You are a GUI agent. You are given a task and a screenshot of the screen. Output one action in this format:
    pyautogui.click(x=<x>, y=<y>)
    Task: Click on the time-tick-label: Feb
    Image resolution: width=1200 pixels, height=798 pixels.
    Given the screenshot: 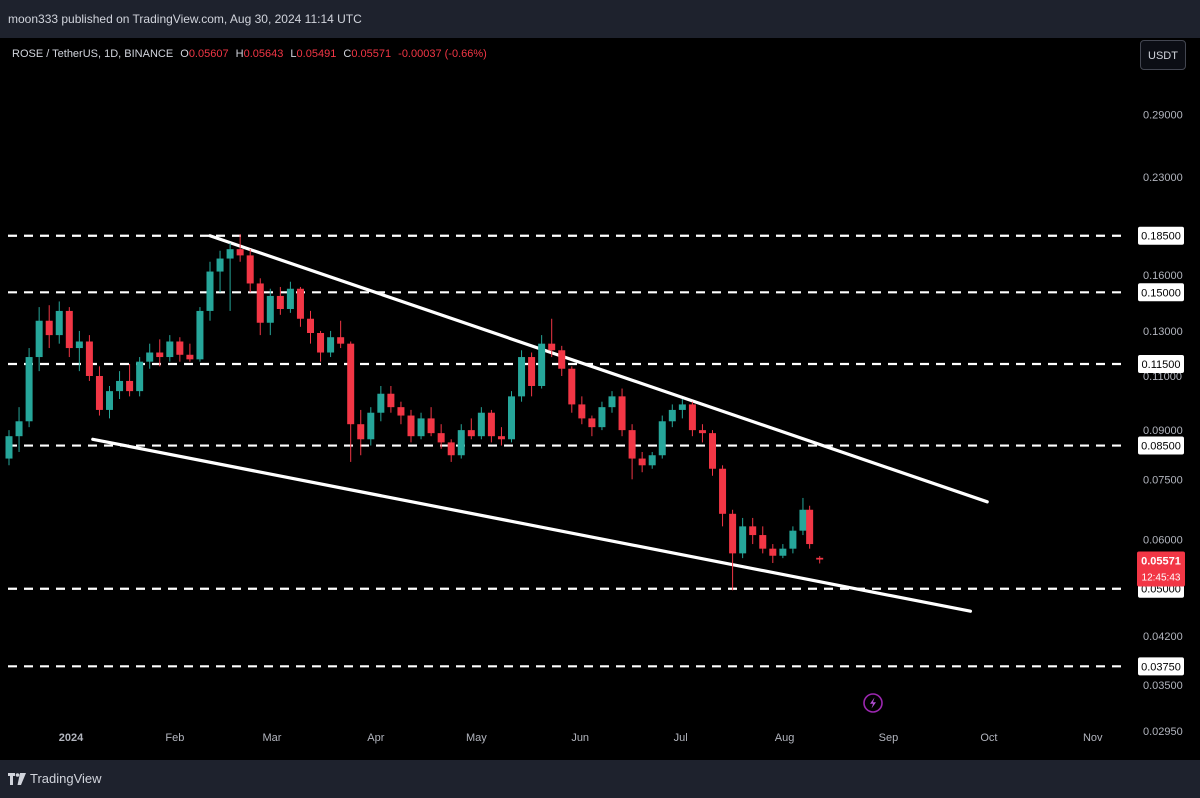 What is the action you would take?
    pyautogui.click(x=174, y=738)
    